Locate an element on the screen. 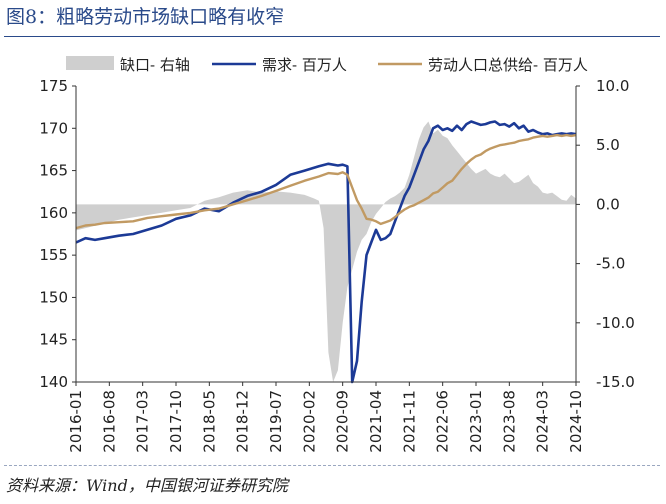 Image resolution: width=666 pixels, height=504 pixels. x-tick-label: 2022-06 is located at coordinates (443, 421).